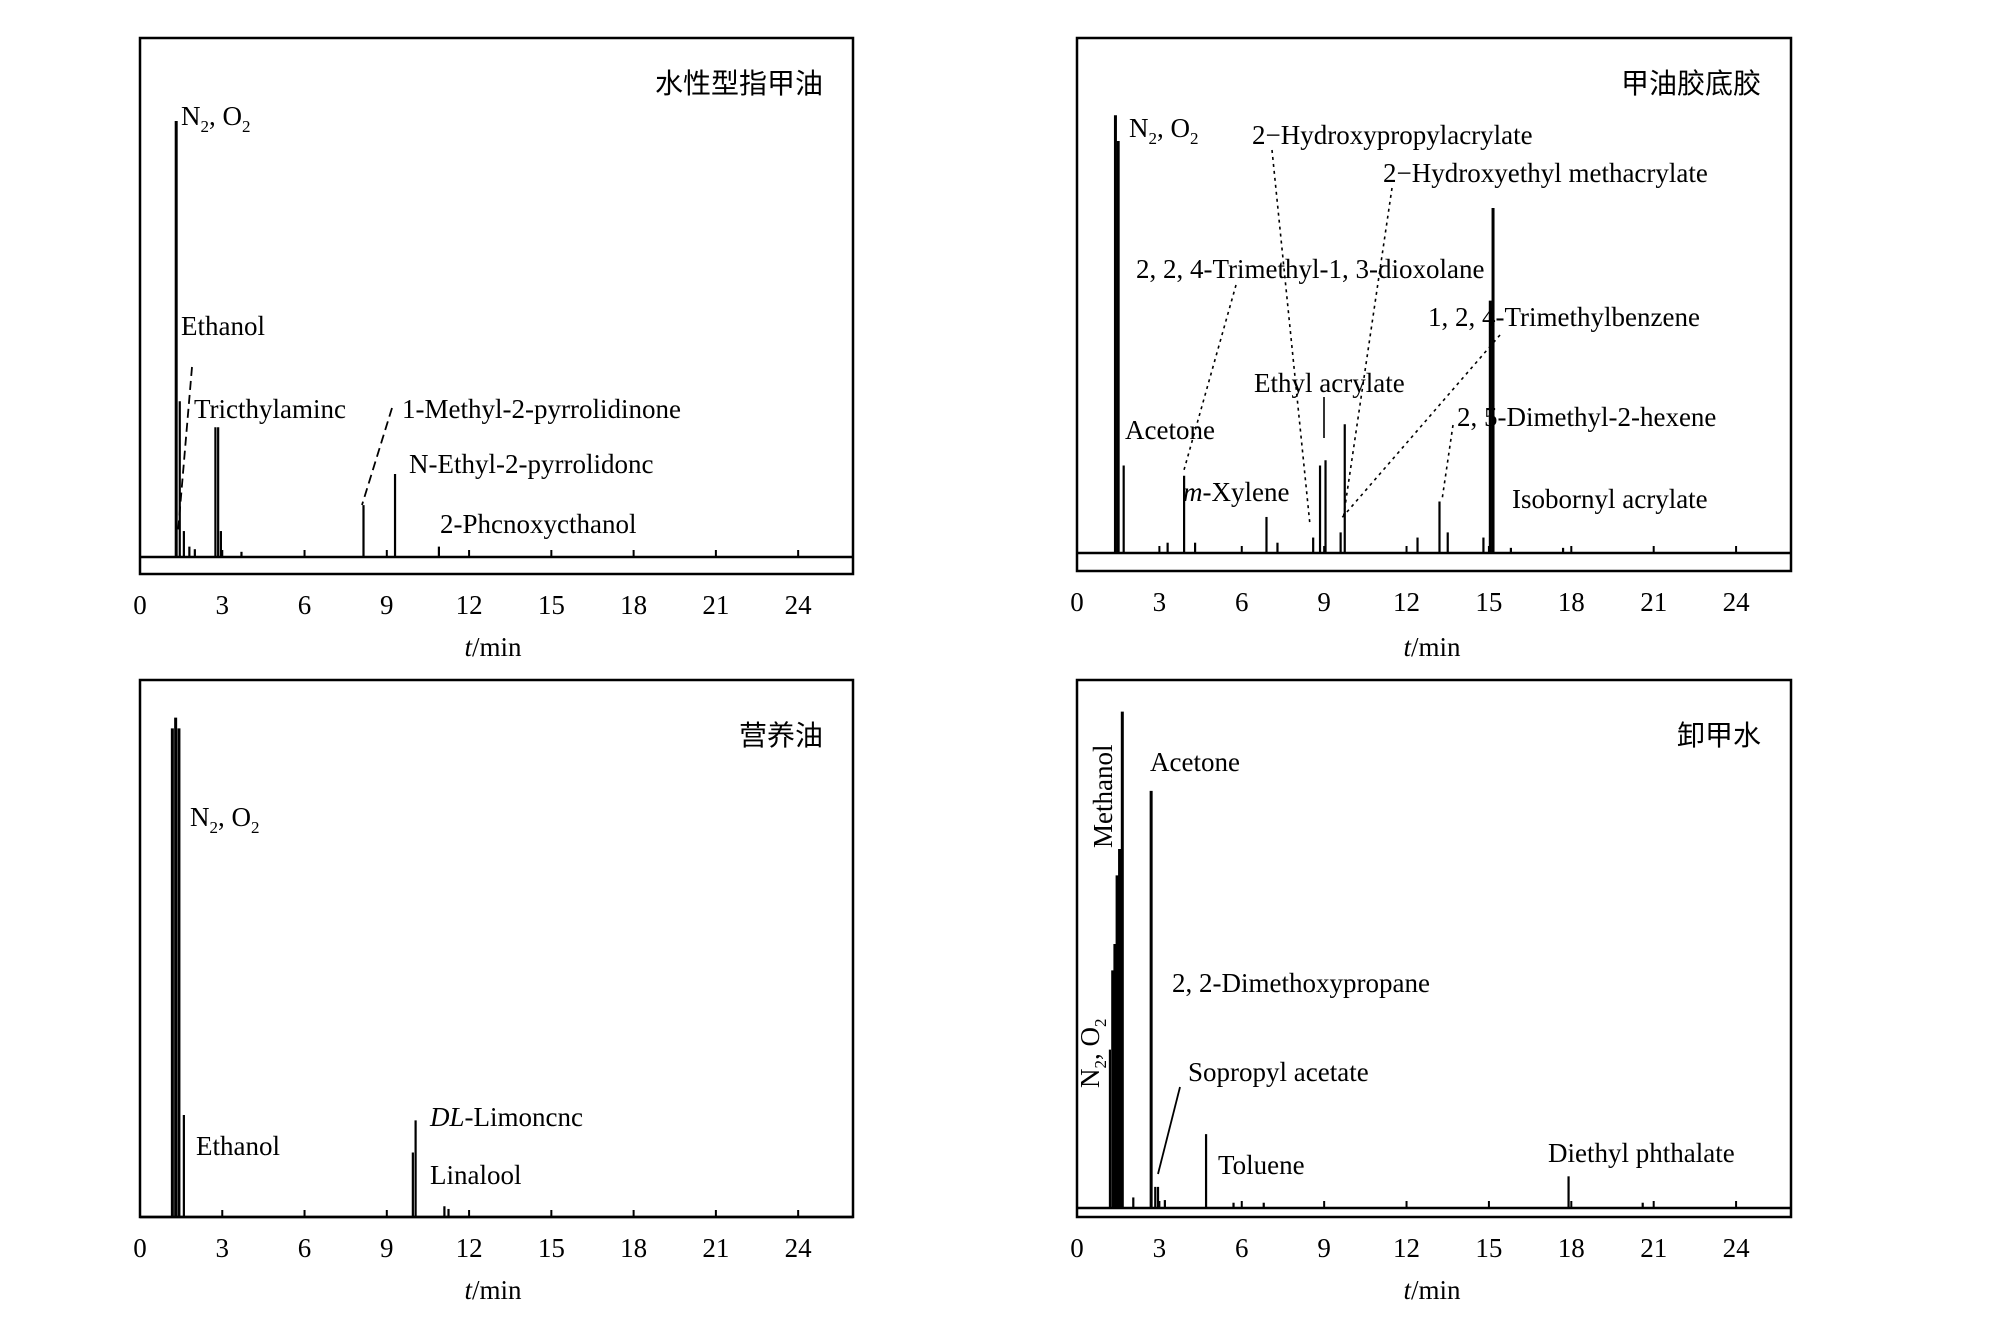 Image resolution: width=1990 pixels, height=1318 pixels. I want to click on peak-label-ethyl-pyrrolidone: N-Ethyl-2-pyrrolidonc, so click(531, 464).